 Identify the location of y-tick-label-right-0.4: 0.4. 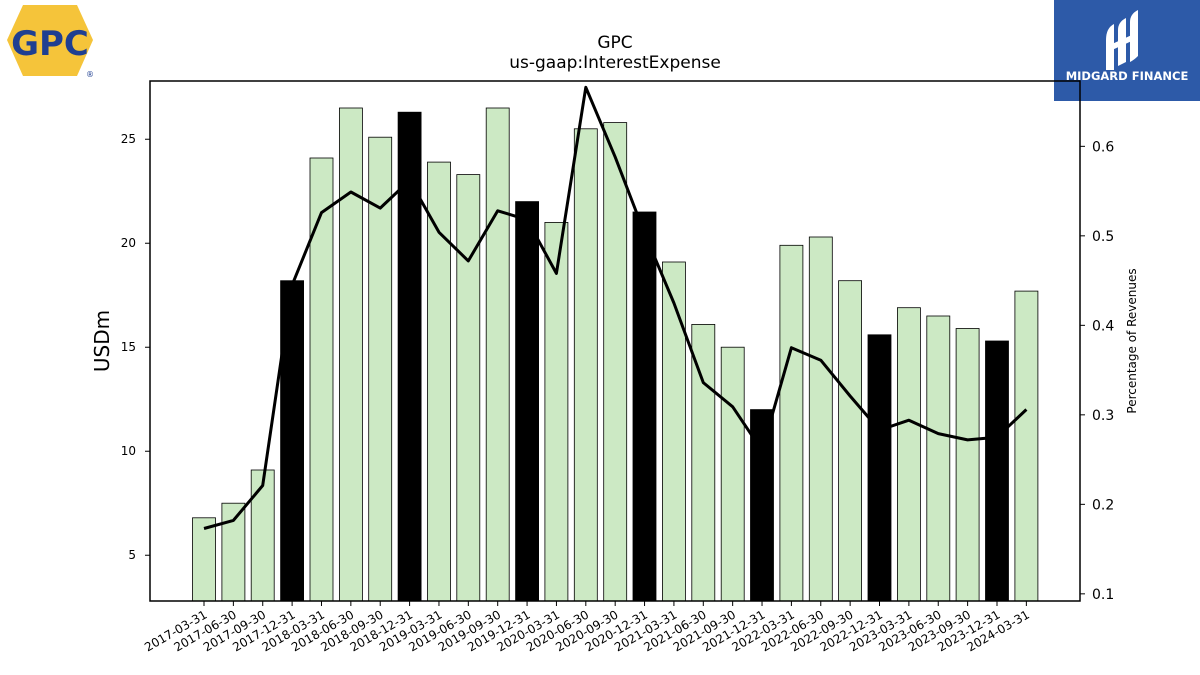
(1103, 326).